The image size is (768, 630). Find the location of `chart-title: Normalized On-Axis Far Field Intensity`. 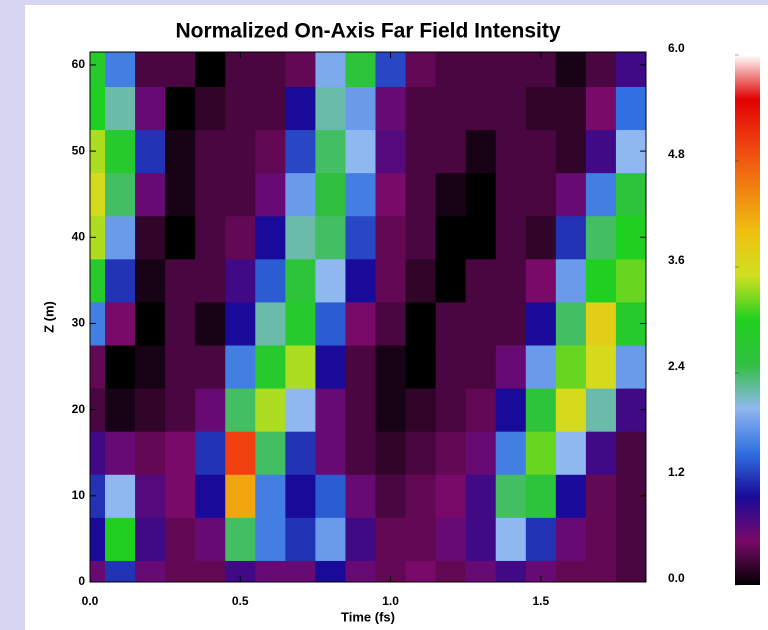

chart-title: Normalized On-Axis Far Field Intensity is located at coordinates (367, 31).